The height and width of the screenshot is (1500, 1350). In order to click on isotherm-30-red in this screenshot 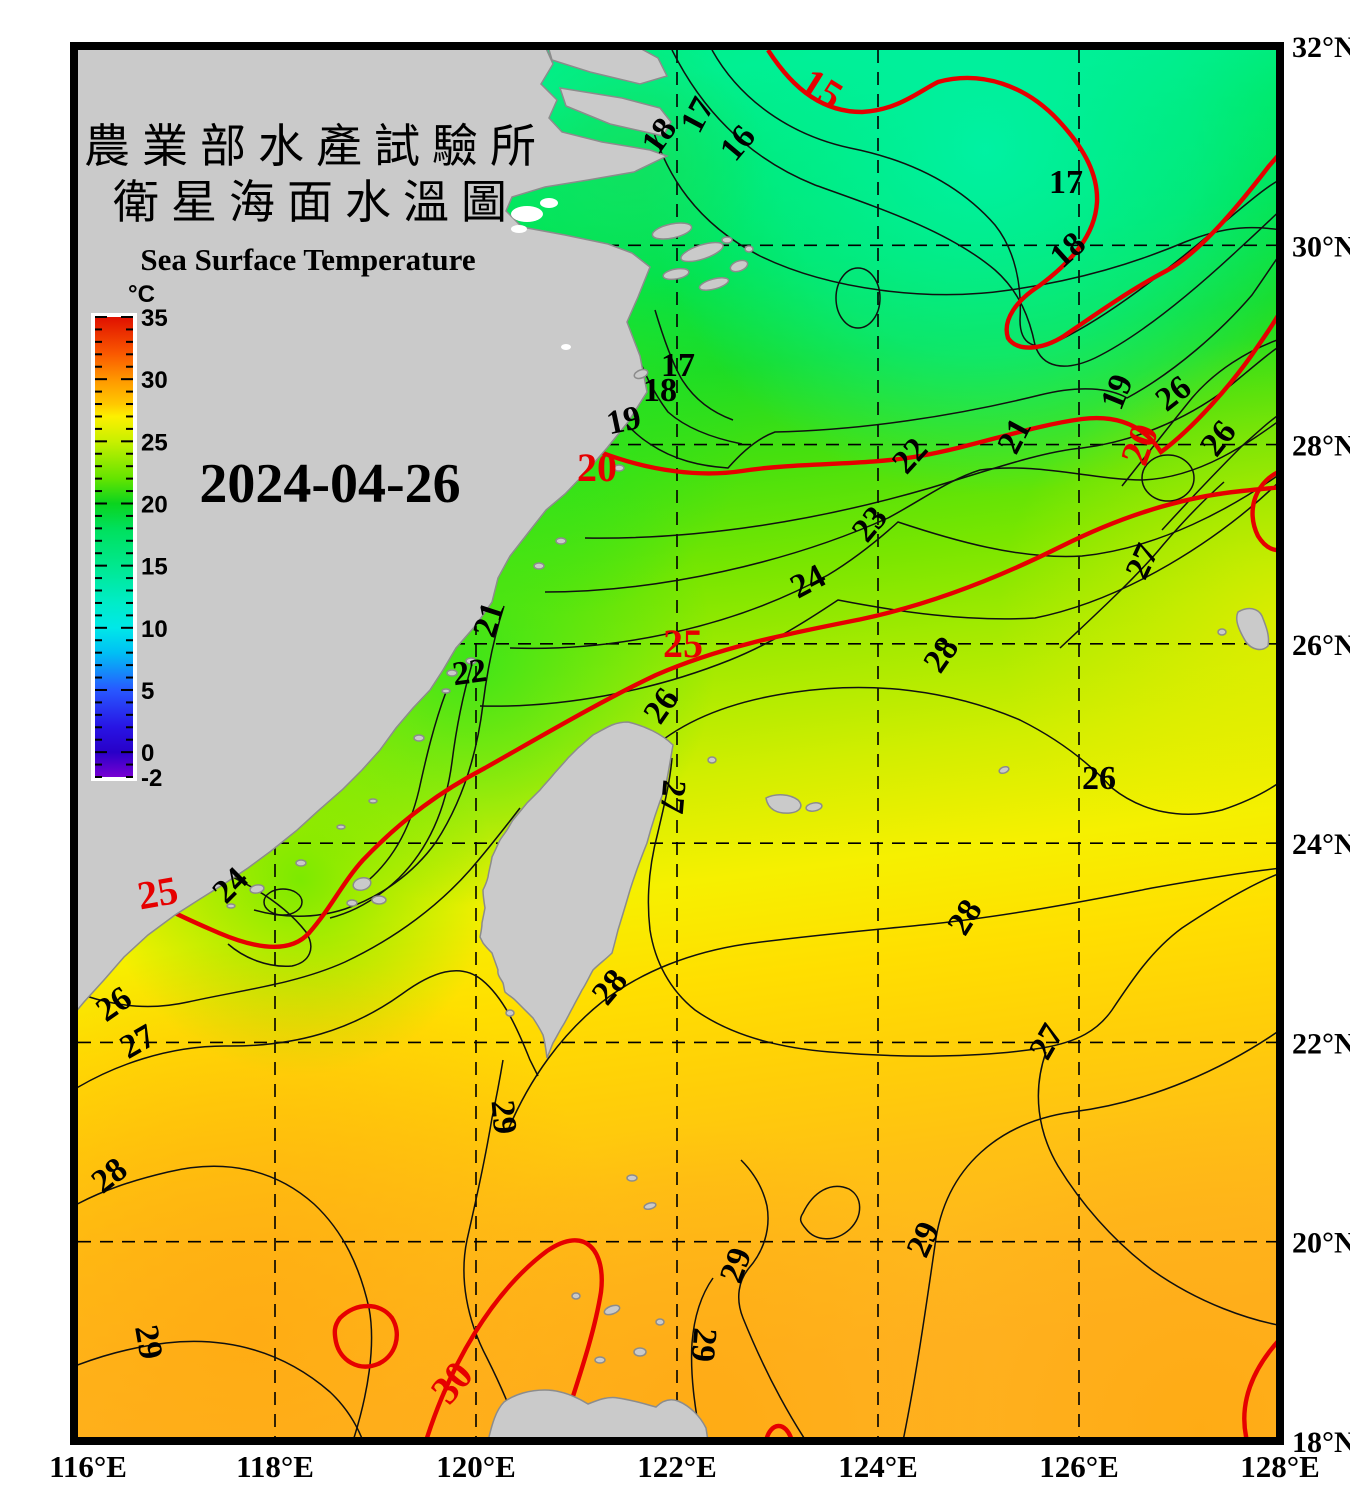, I will do `click(514, 1337)`.